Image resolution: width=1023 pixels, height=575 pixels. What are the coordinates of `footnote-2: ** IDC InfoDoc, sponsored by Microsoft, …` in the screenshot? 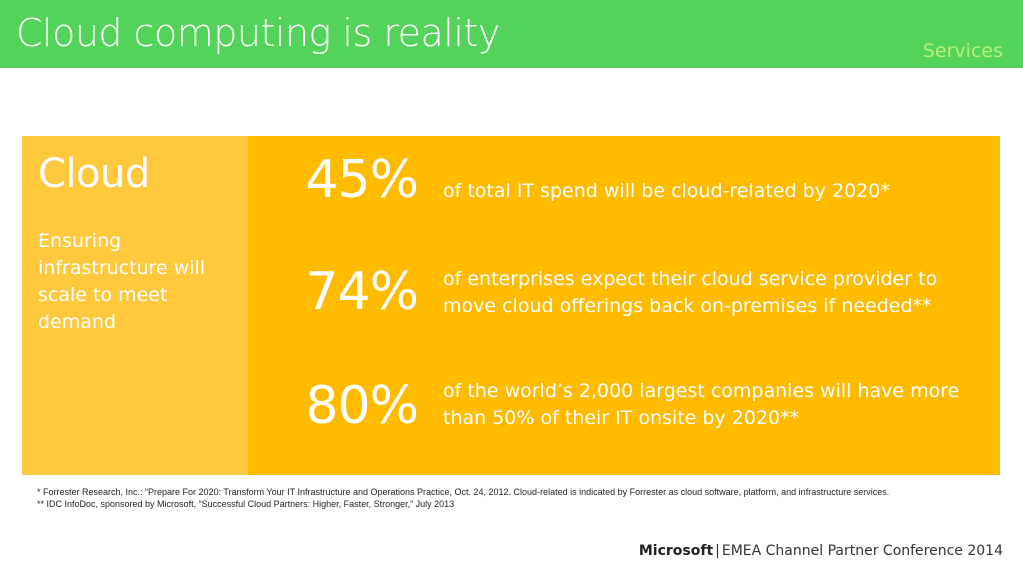 It's located at (246, 504).